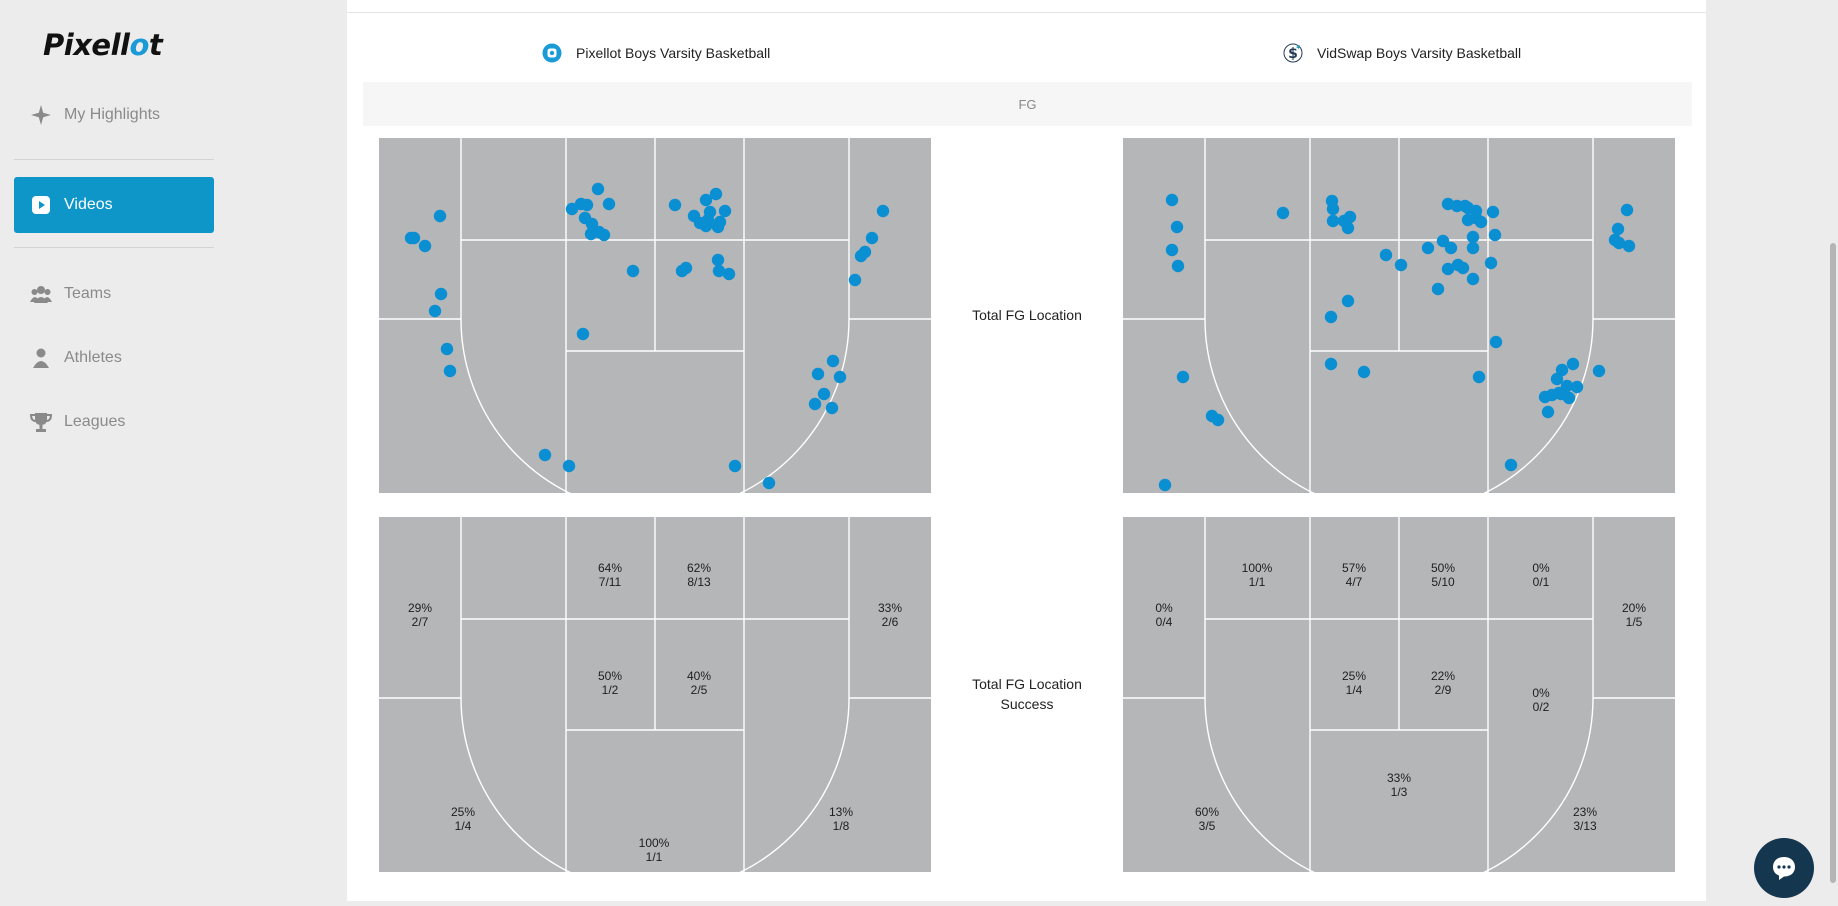 The width and height of the screenshot is (1838, 906). Describe the element at coordinates (699, 568) in the screenshot. I see `zone-percentage-label: 62%` at that location.